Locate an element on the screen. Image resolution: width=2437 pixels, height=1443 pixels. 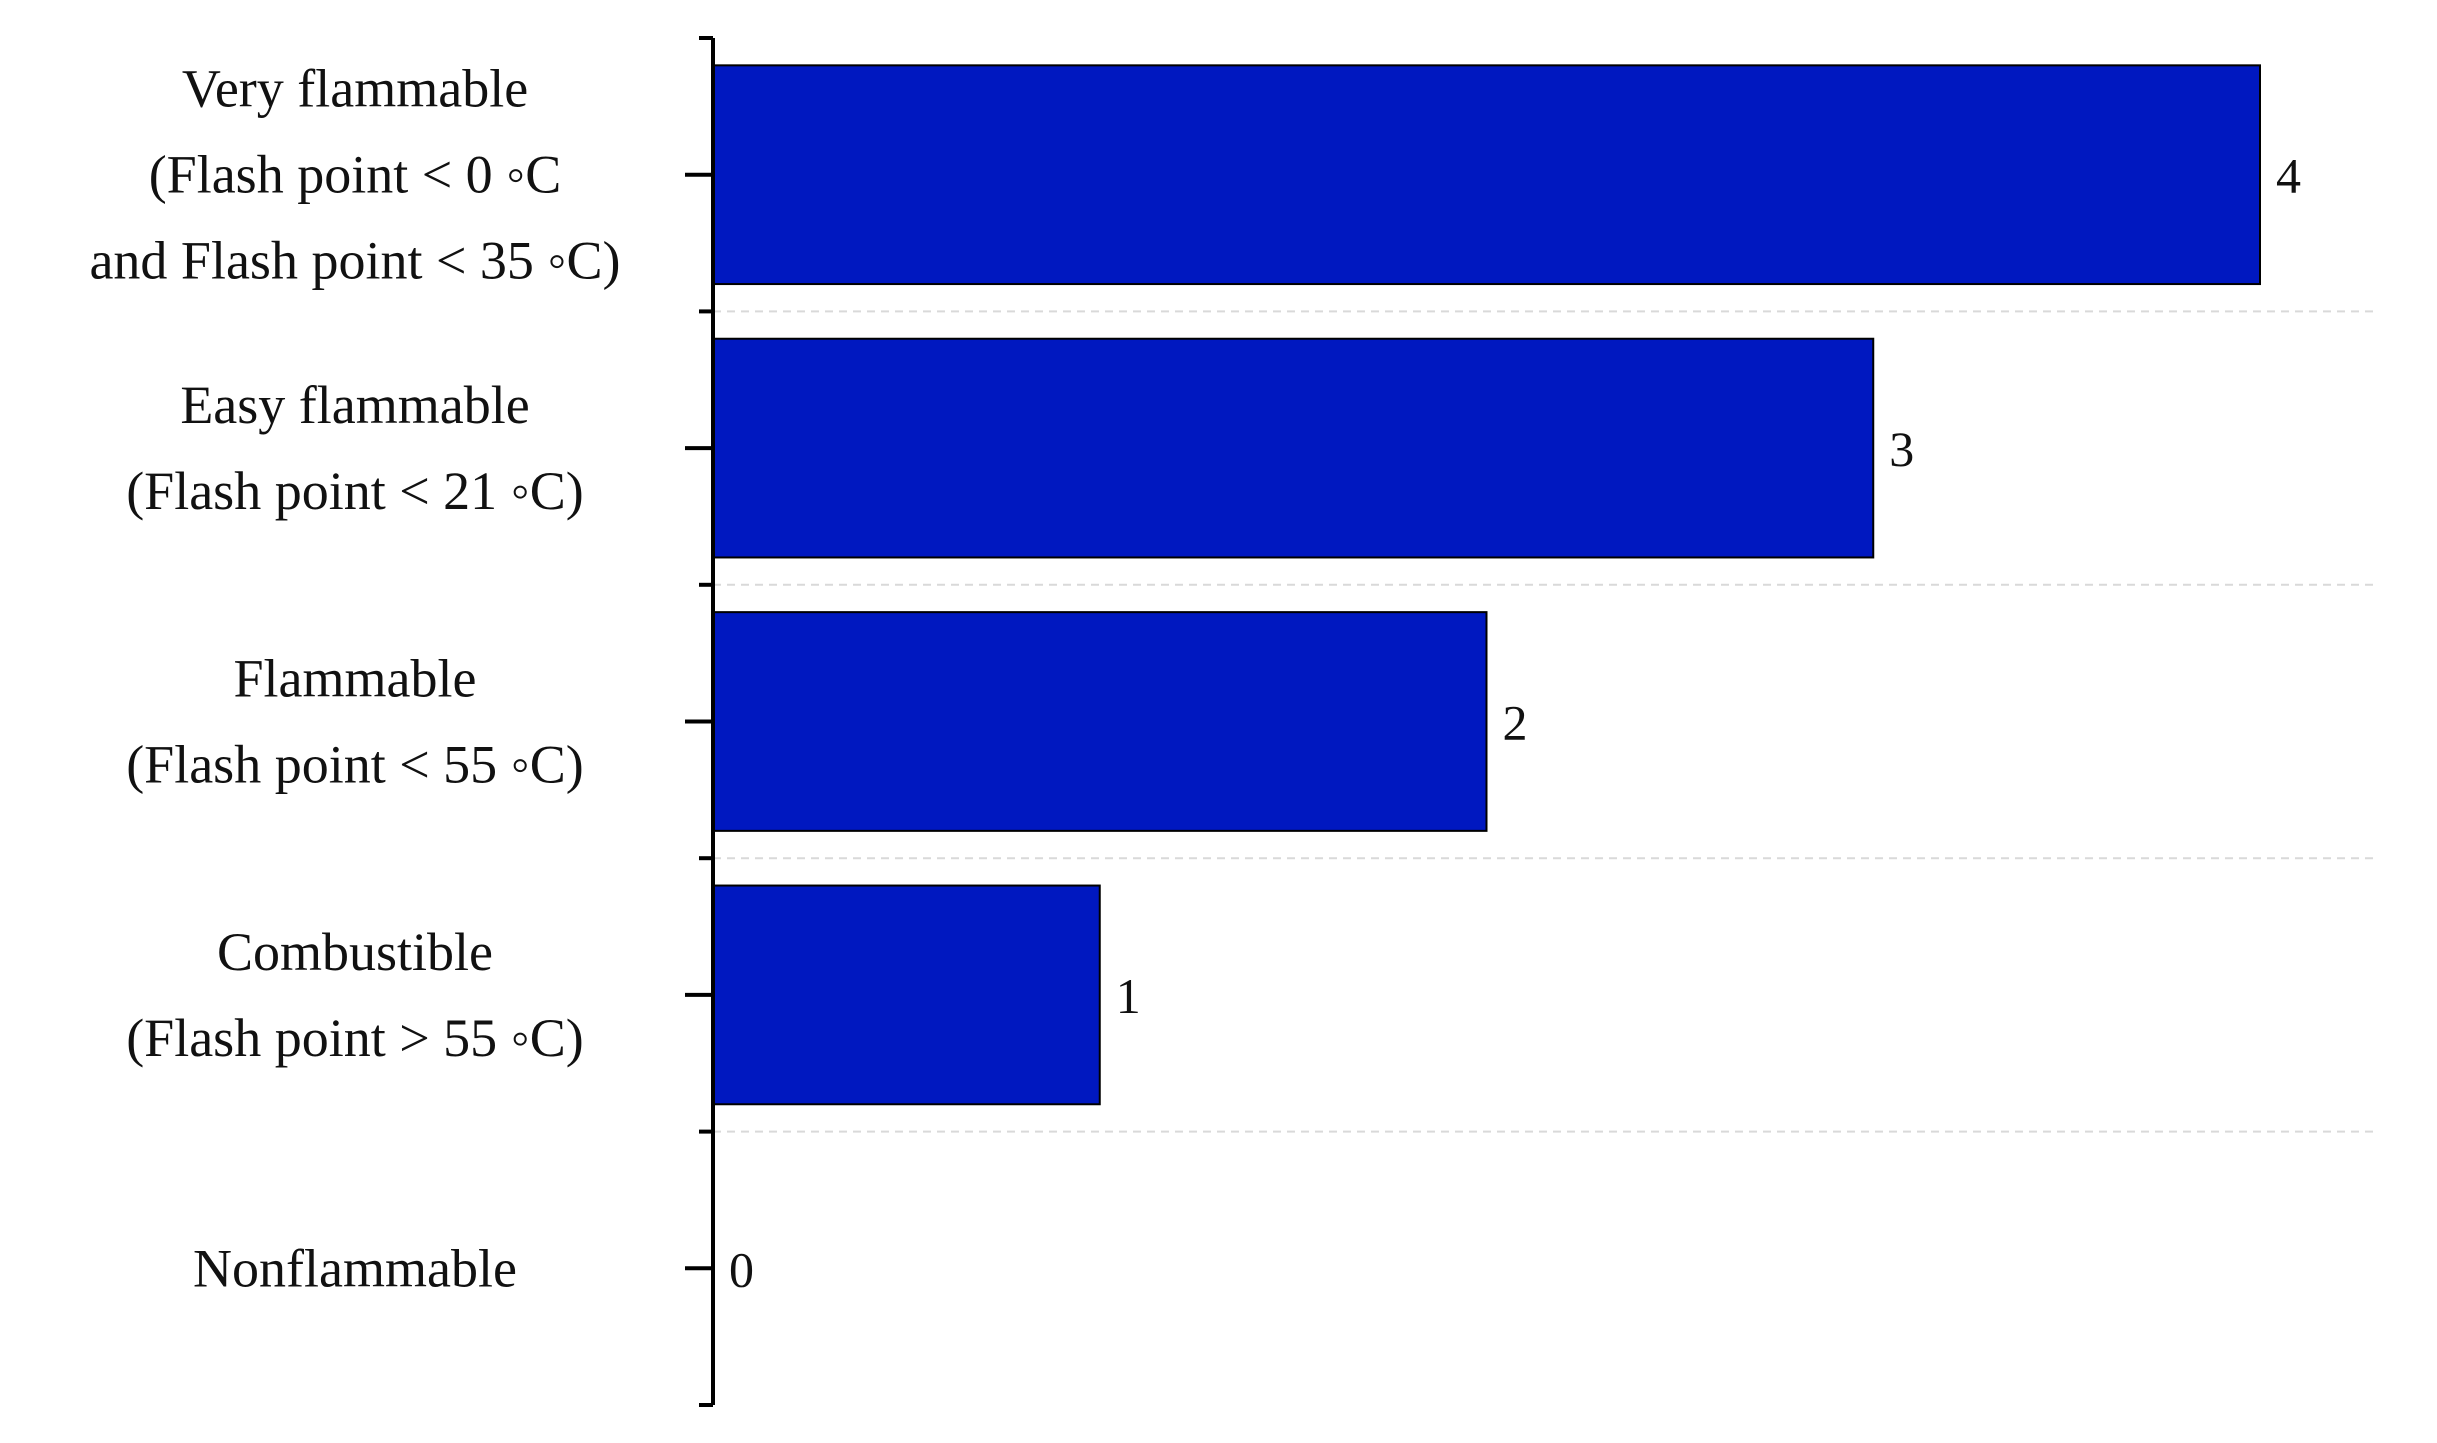
data-label-0: 4 is located at coordinates (2288, 176).